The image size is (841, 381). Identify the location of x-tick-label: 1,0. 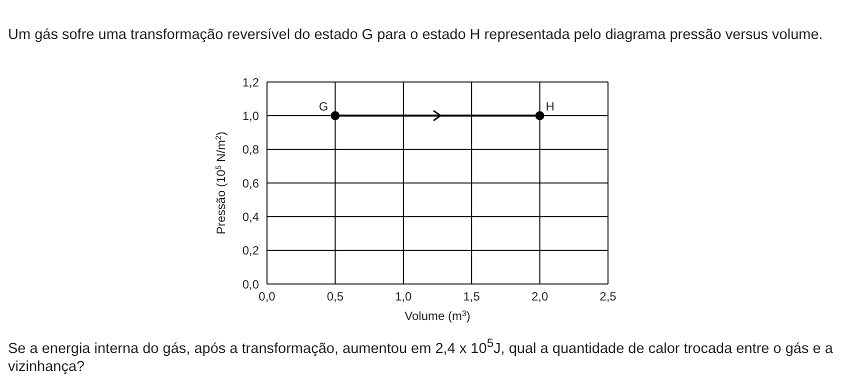
(403, 297).